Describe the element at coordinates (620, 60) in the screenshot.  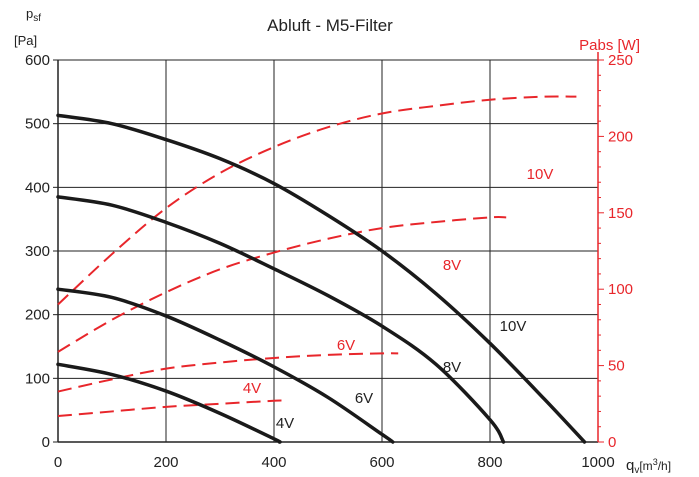
I see `right-tick-label: 250` at that location.